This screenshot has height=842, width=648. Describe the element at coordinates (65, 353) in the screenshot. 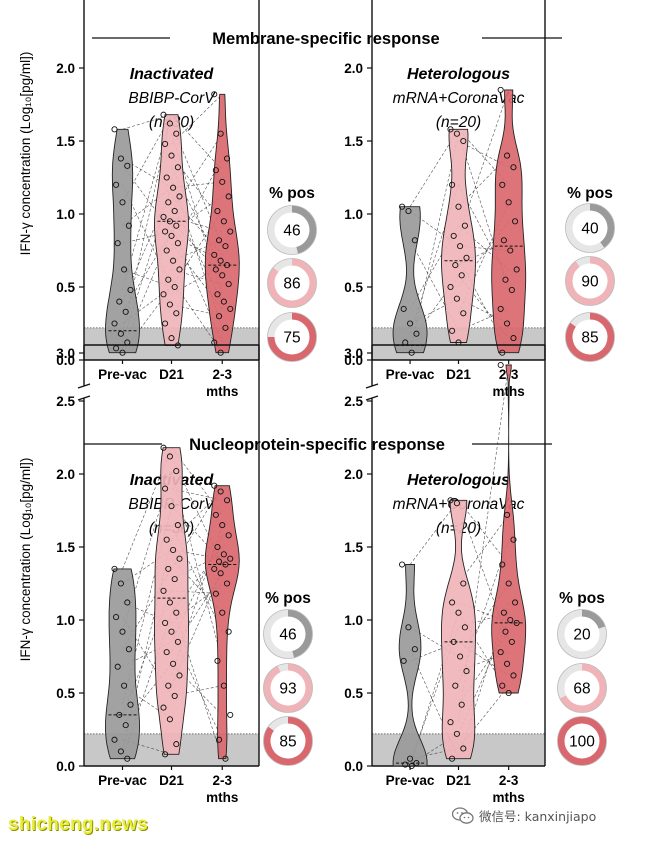

I see `y-tick-label: 3.0` at that location.